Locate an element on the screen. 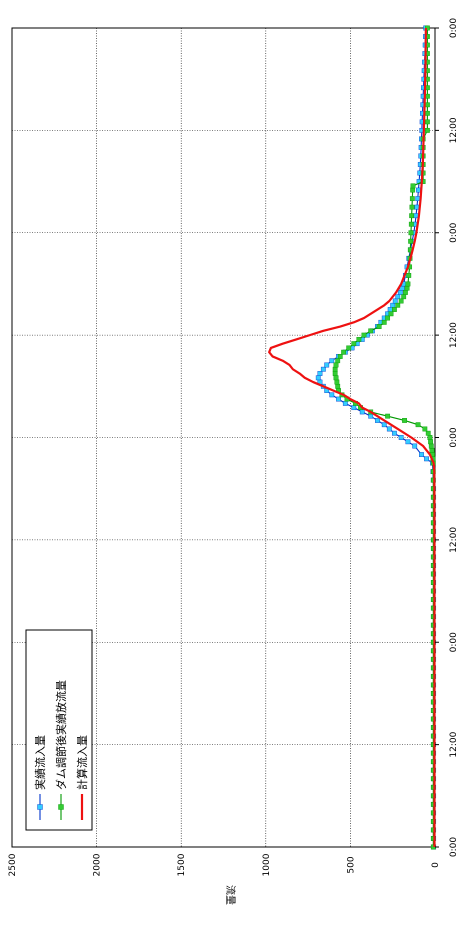 This screenshot has width=470, height=927. legend-label-2: 計算流入量 is located at coordinates (82, 762).